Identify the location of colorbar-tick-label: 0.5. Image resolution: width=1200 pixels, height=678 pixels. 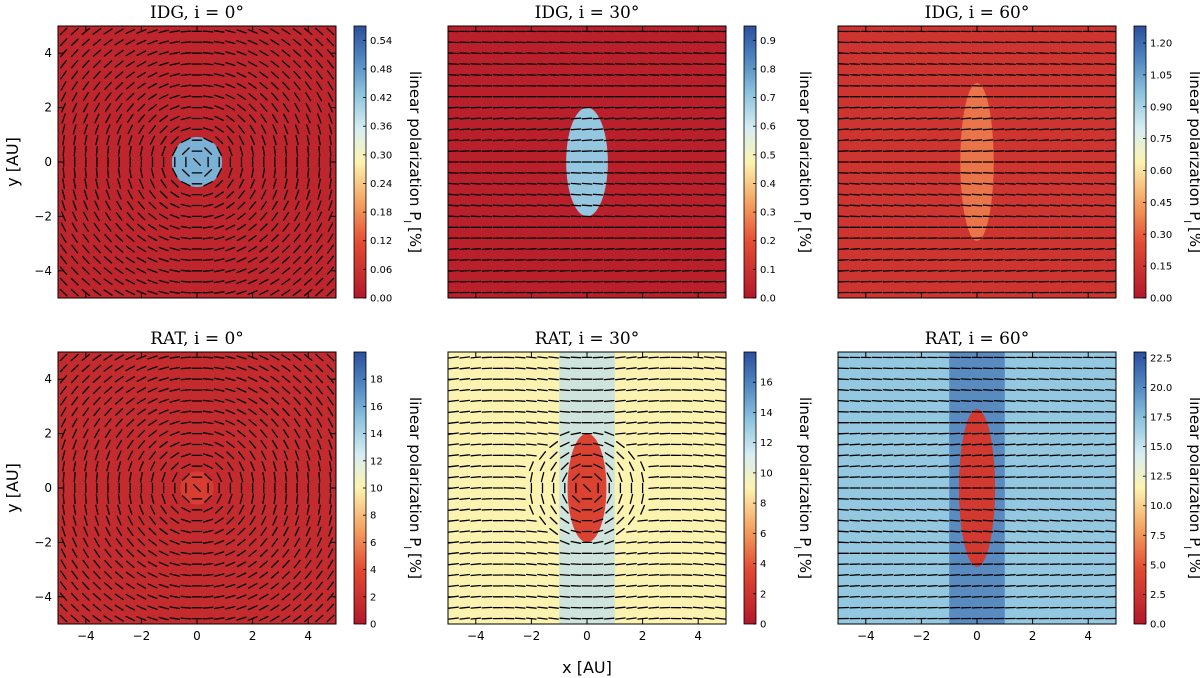
(768, 155).